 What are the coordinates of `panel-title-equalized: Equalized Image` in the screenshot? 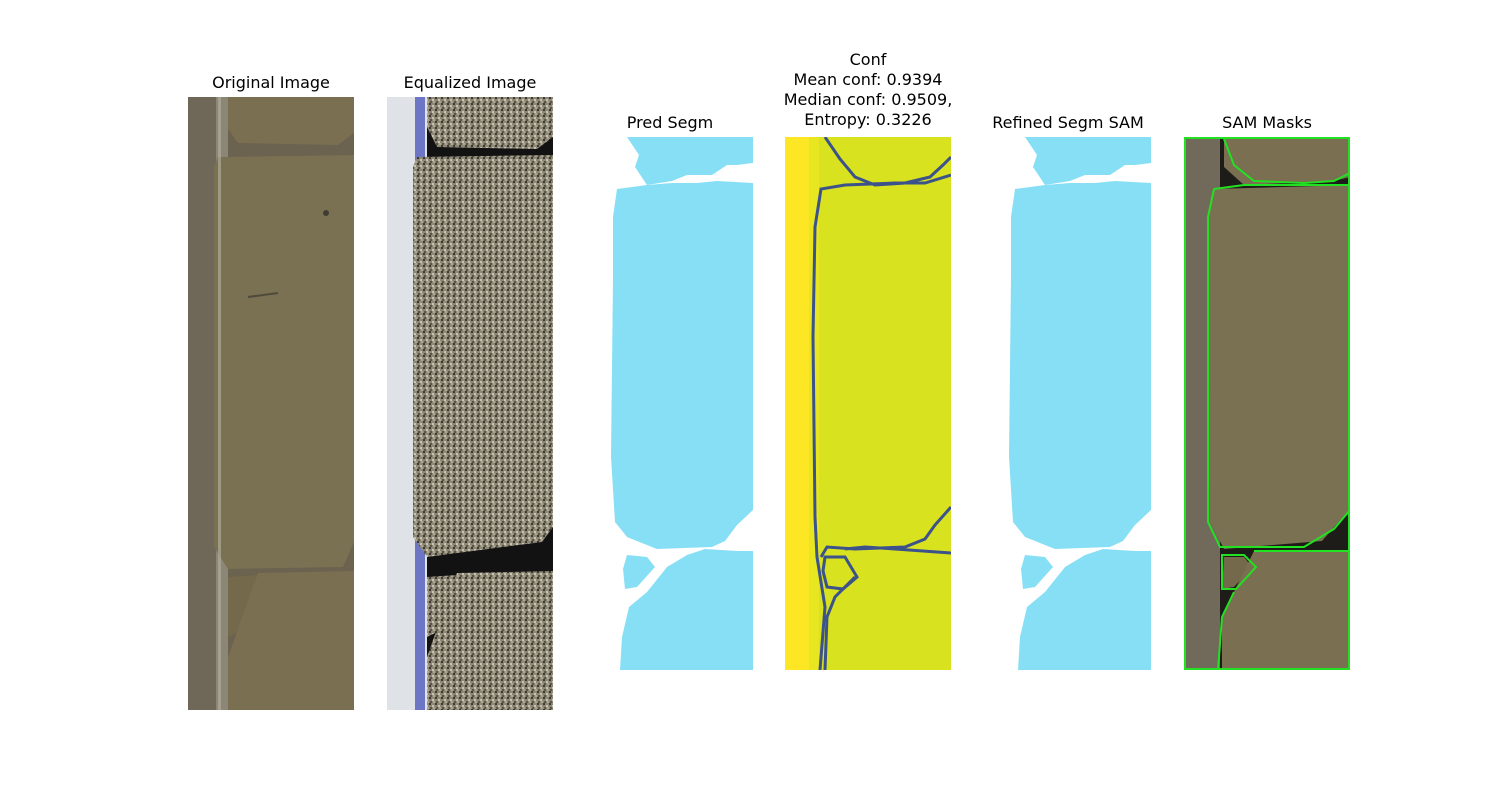 It's located at (470, 82).